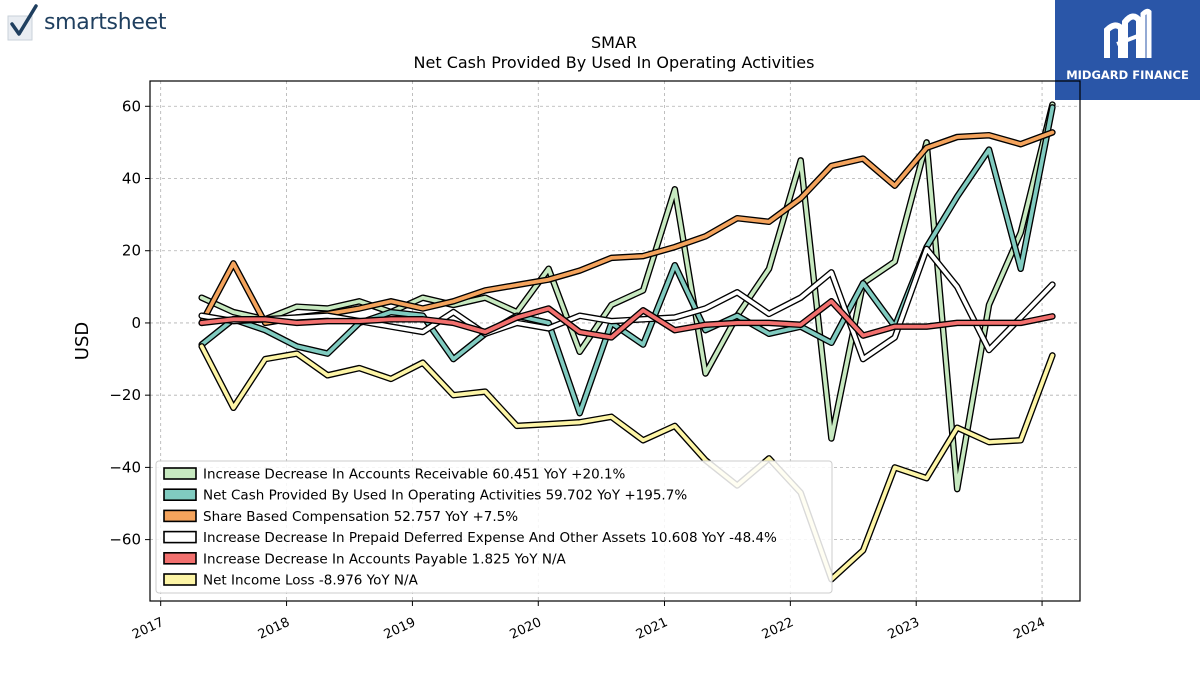  Describe the element at coordinates (125, 540) in the screenshot. I see `y-tick-label: −60` at that location.